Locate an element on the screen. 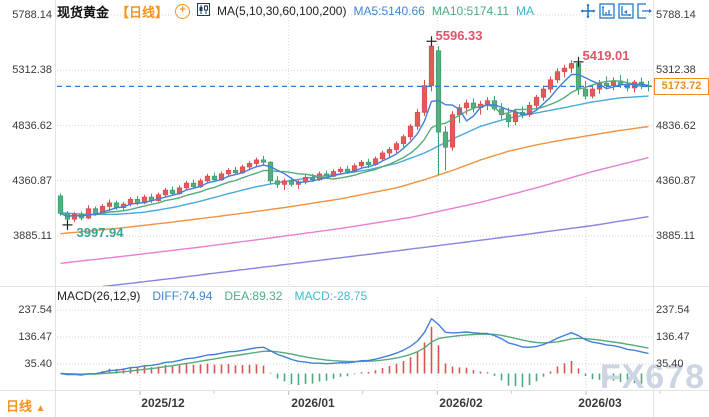 Image resolution: width=709 pixels, height=417 pixels. macd-tick-right: 136.47 is located at coordinates (673, 337).